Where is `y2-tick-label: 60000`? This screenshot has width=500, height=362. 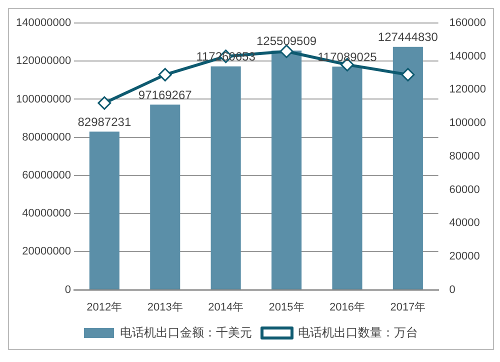 y2-tick-label: 60000 is located at coordinates (464, 190).